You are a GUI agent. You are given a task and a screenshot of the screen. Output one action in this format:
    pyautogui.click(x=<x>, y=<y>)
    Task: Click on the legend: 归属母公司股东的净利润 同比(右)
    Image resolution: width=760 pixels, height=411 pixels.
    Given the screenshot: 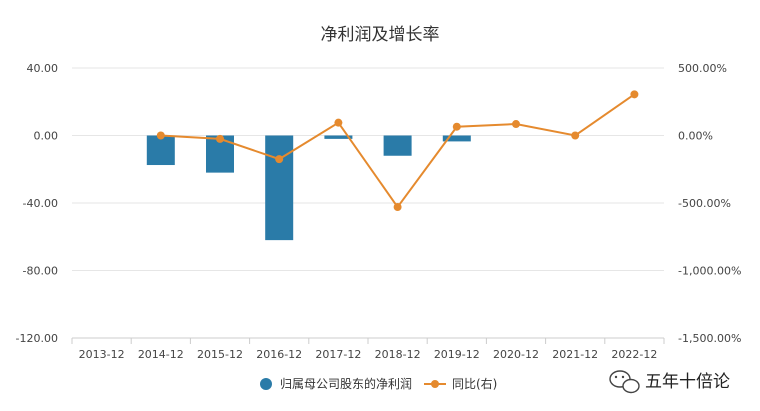 What is the action you would take?
    pyautogui.click(x=378, y=383)
    